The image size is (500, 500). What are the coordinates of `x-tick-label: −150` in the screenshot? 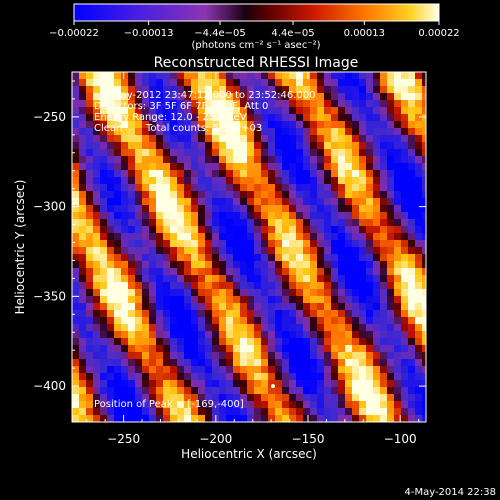 It's located at (308, 439).